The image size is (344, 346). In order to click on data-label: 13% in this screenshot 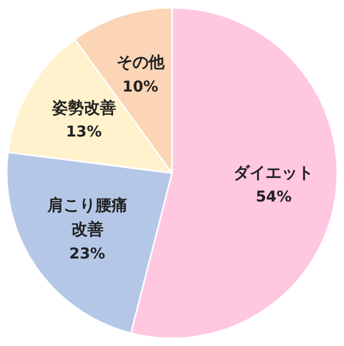, I will do `click(84, 131)`.